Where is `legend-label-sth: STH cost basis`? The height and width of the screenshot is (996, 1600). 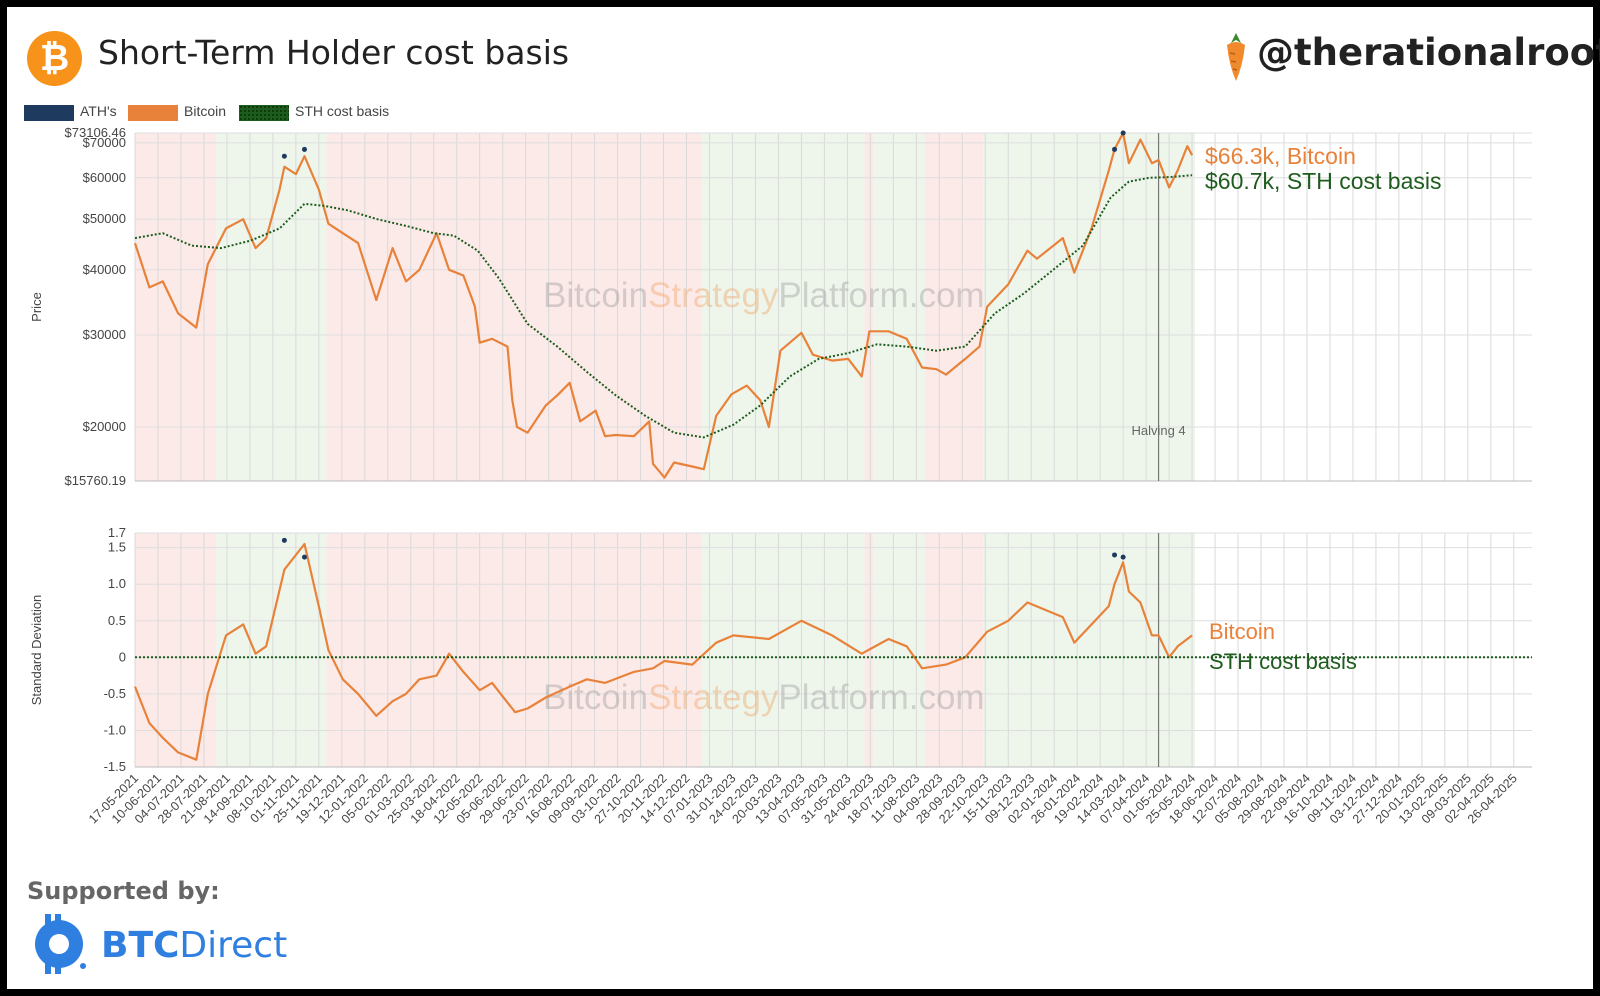 legend-label-sth: STH cost basis is located at coordinates (342, 111).